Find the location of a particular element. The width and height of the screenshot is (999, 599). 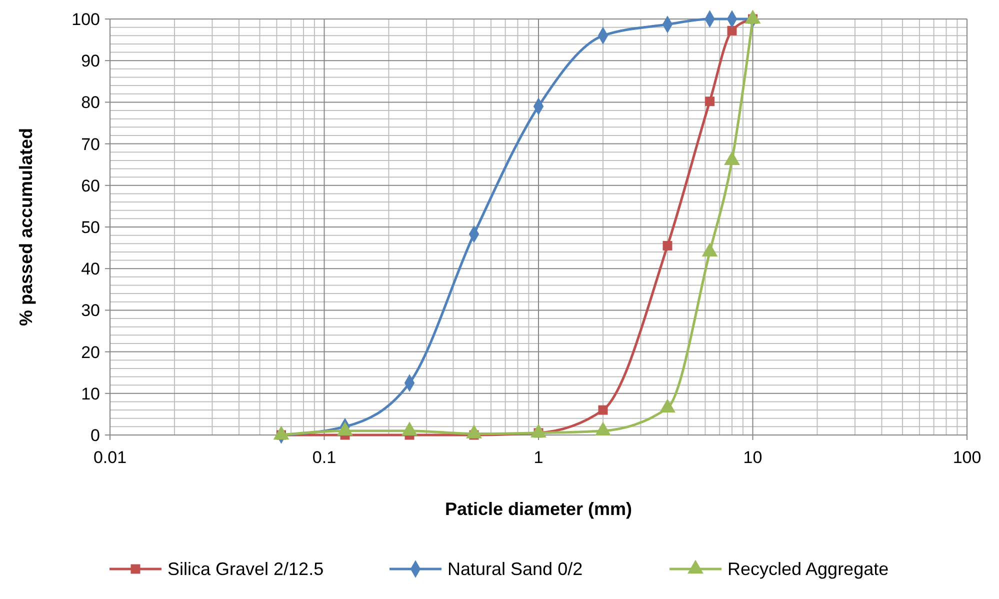

y-tick-label: 0 is located at coordinates (95, 435).